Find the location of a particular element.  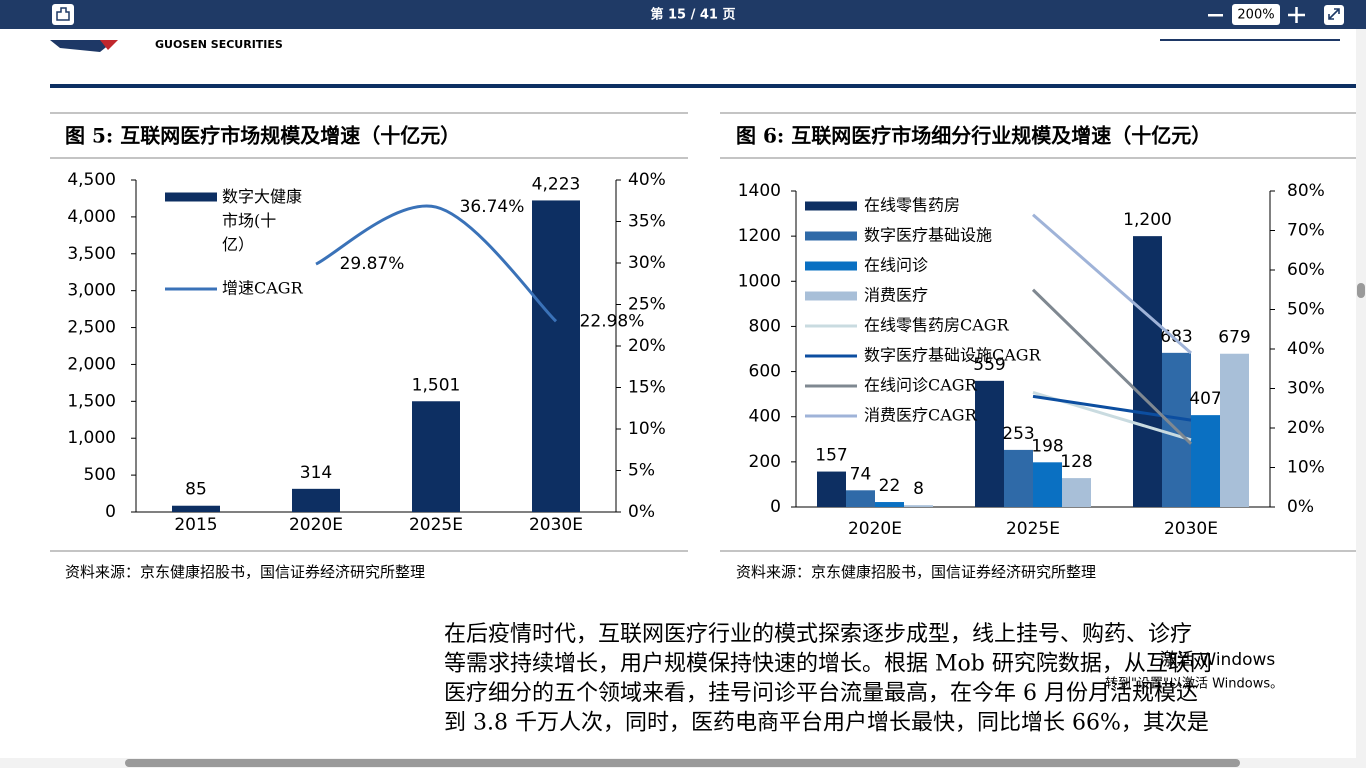

chart-title: 图 5: 互联网医疗市场规模及增速（十亿元） is located at coordinates (262, 136).